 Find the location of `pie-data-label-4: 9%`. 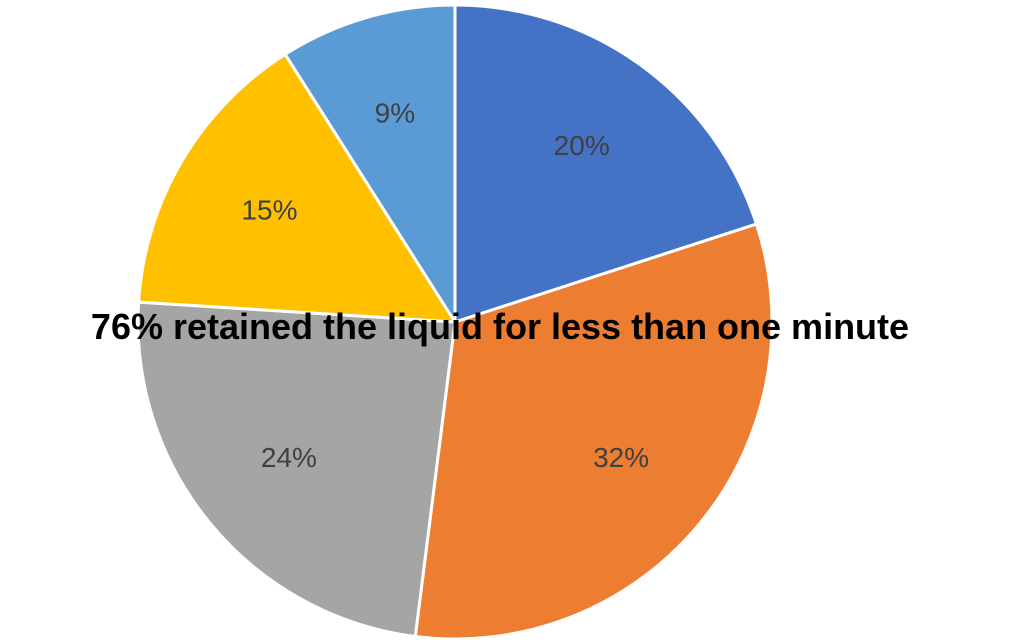

pie-data-label-4: 9% is located at coordinates (395, 112).